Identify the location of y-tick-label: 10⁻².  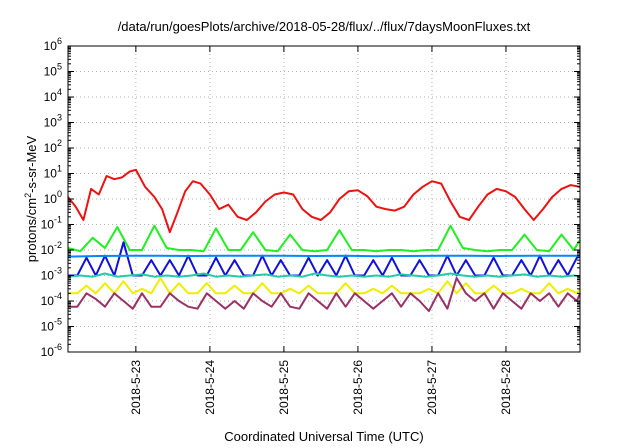
(51, 248).